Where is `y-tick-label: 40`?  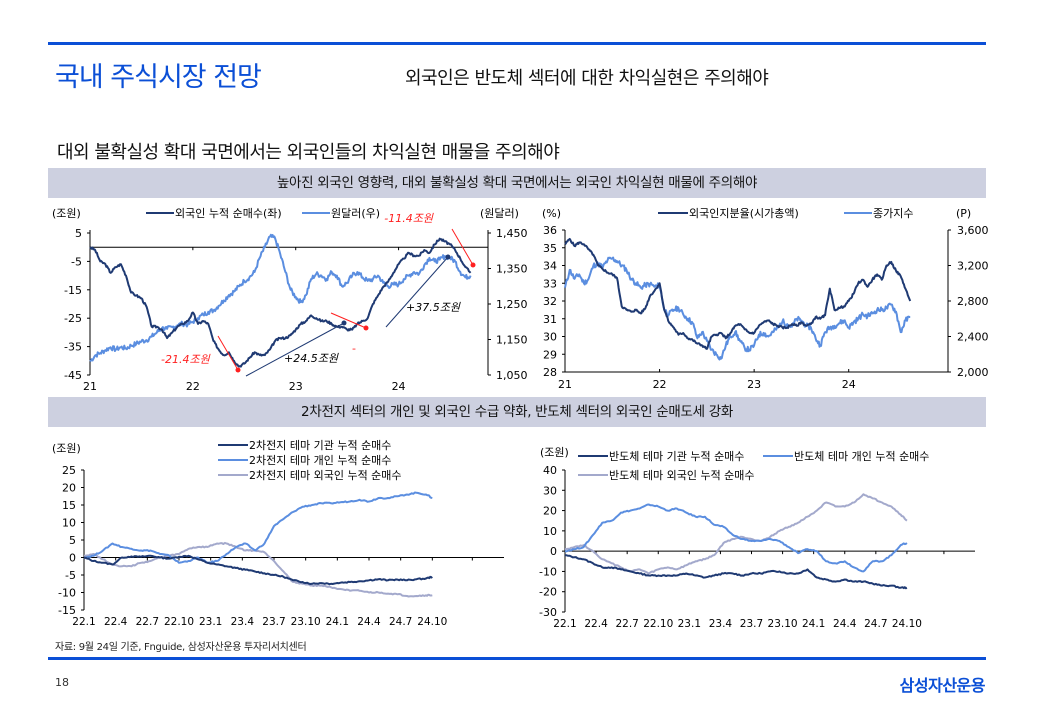 y-tick-label: 40 is located at coordinates (550, 470).